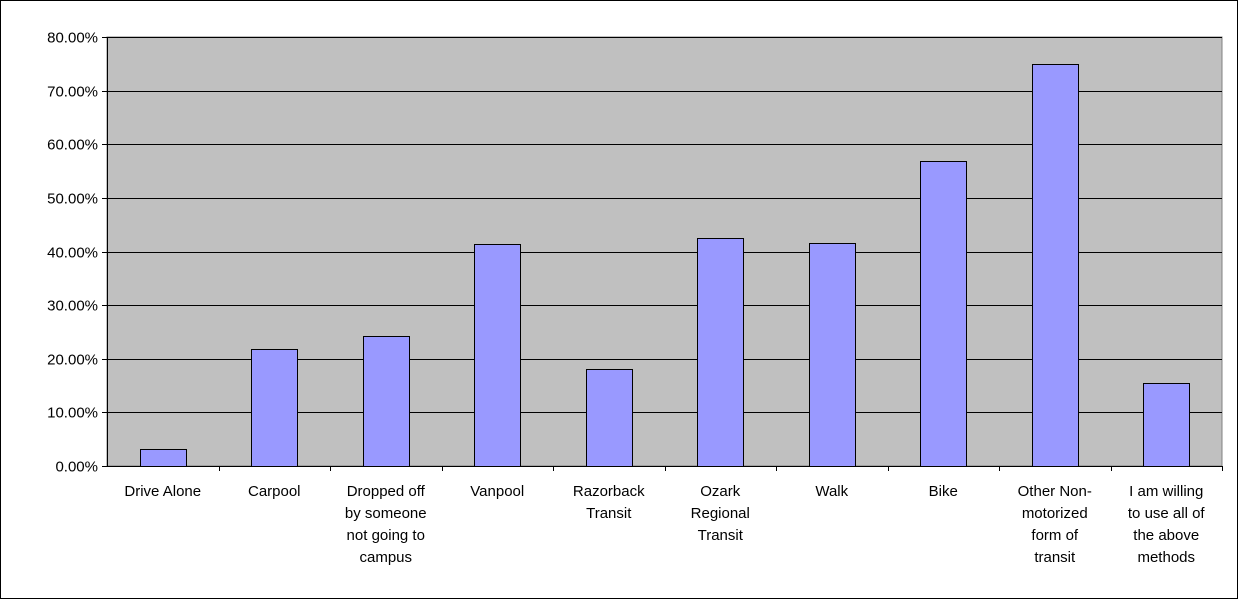  Describe the element at coordinates (72, 199) in the screenshot. I see `y-tick-label: 50.00%` at that location.